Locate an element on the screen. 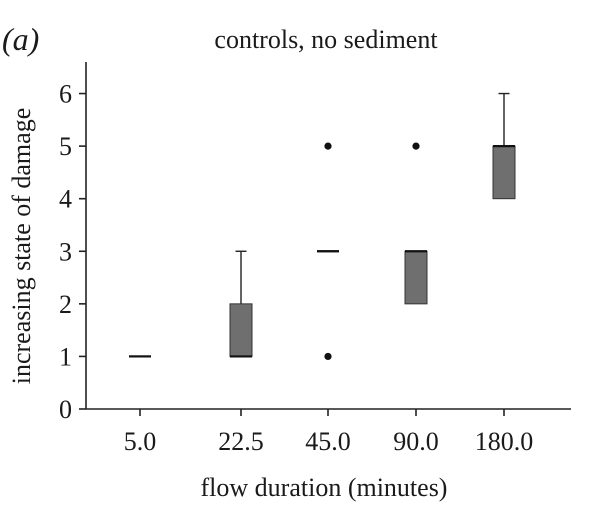 The image size is (600, 508). panel-label: (a) is located at coordinates (20, 39).